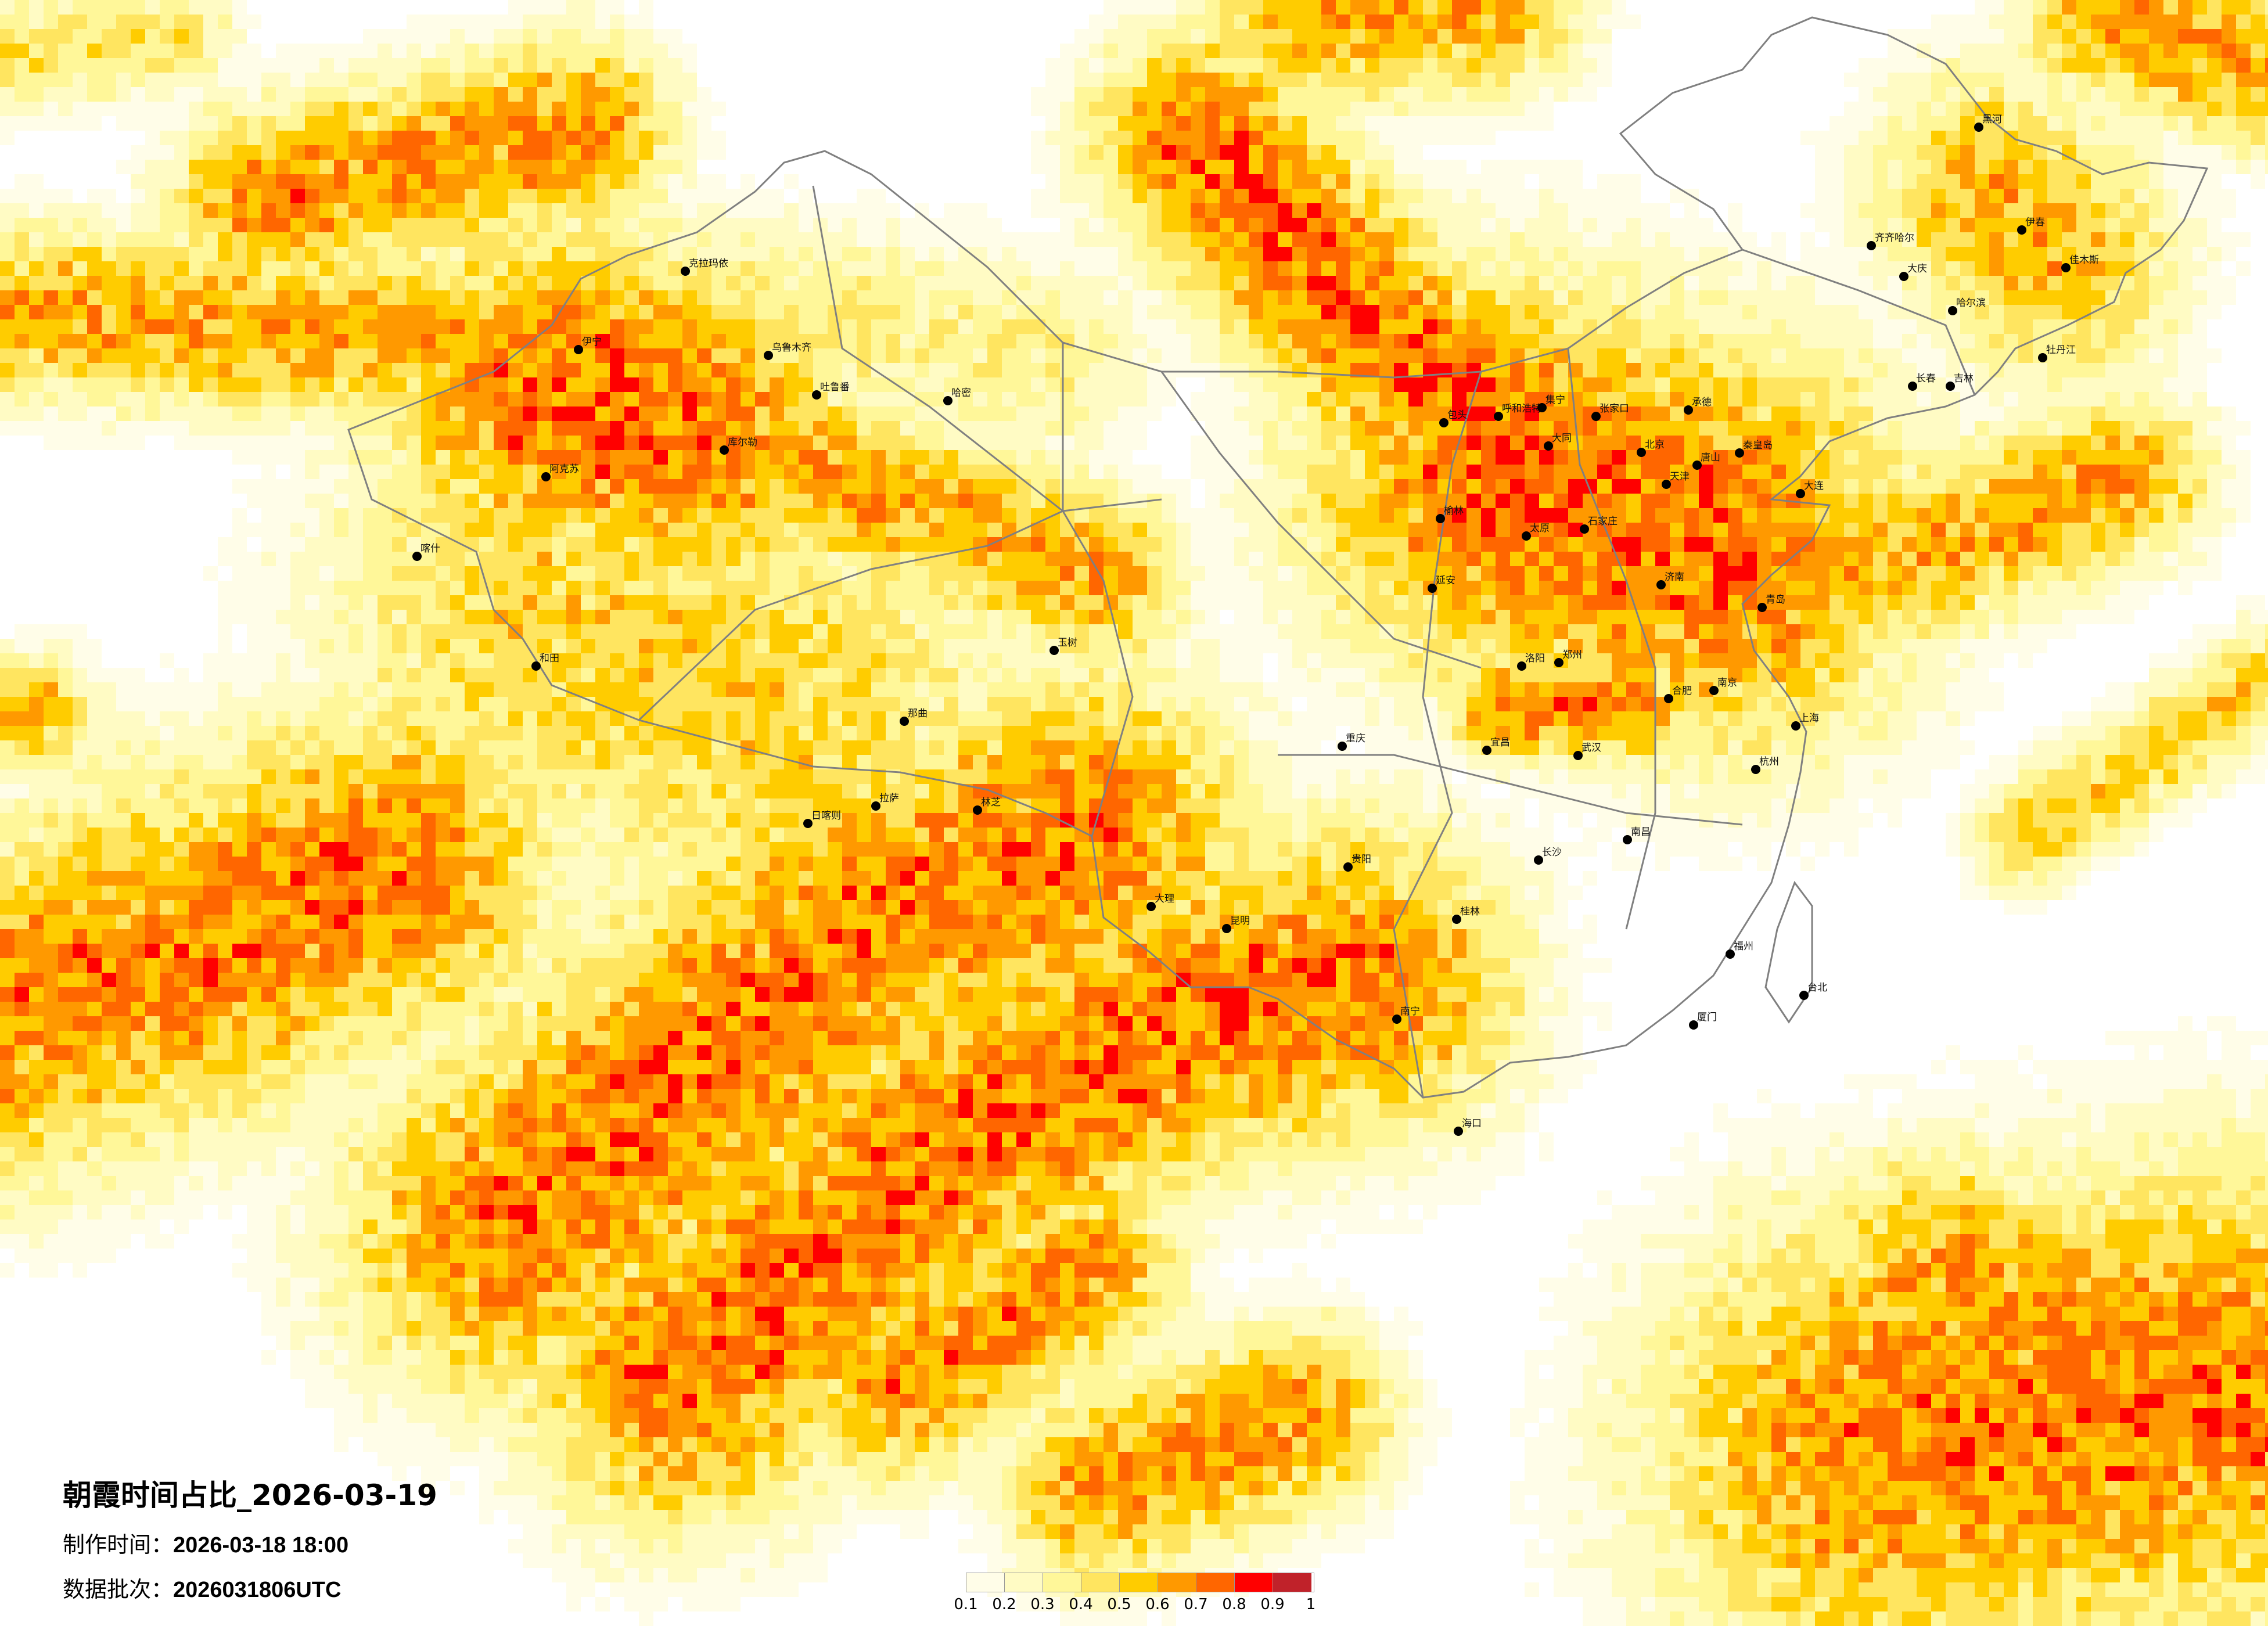  What do you see at coordinates (961, 393) in the screenshot?
I see `city-label: 哈密` at bounding box center [961, 393].